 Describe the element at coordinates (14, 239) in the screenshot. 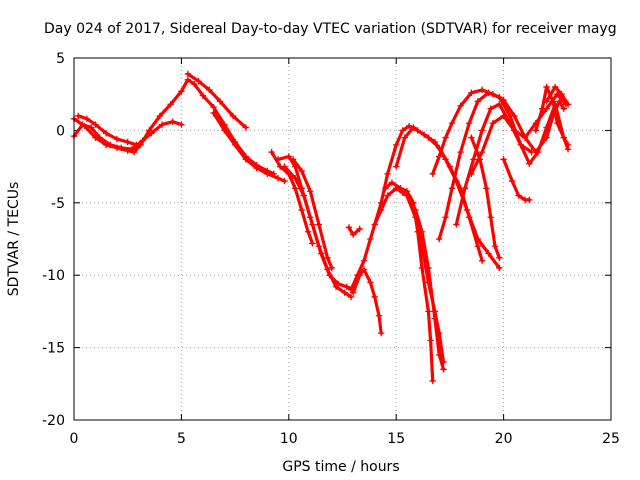

I see `y-axis-label: SDTVAR / TECUs` at that location.